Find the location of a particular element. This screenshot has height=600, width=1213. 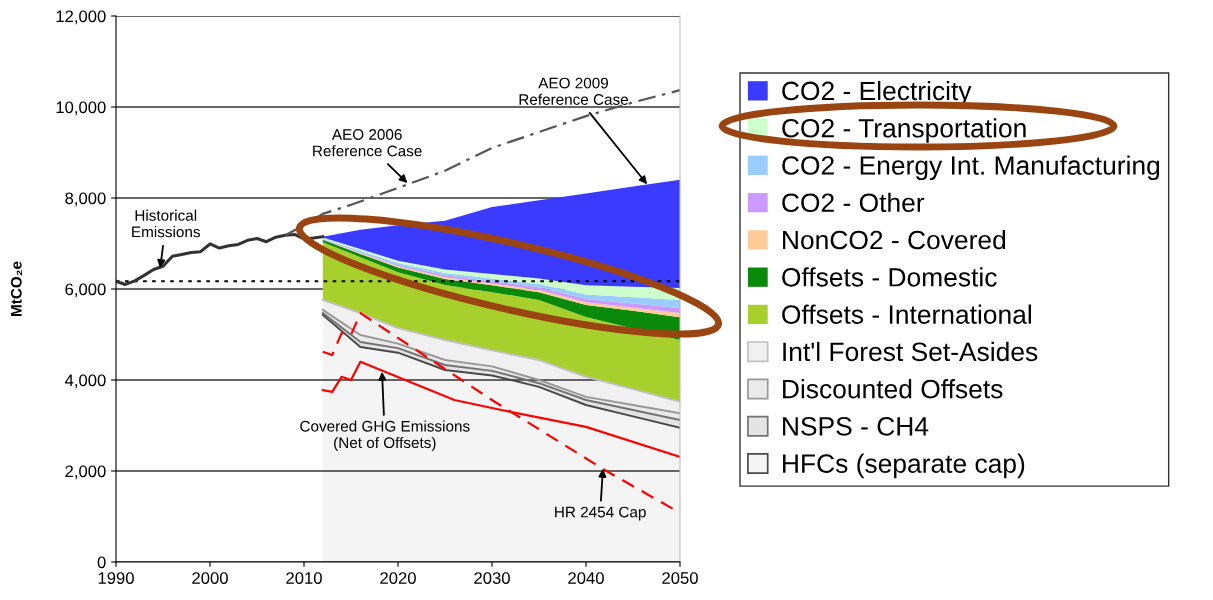

legend-label: NSPS - CH4 is located at coordinates (856, 426).